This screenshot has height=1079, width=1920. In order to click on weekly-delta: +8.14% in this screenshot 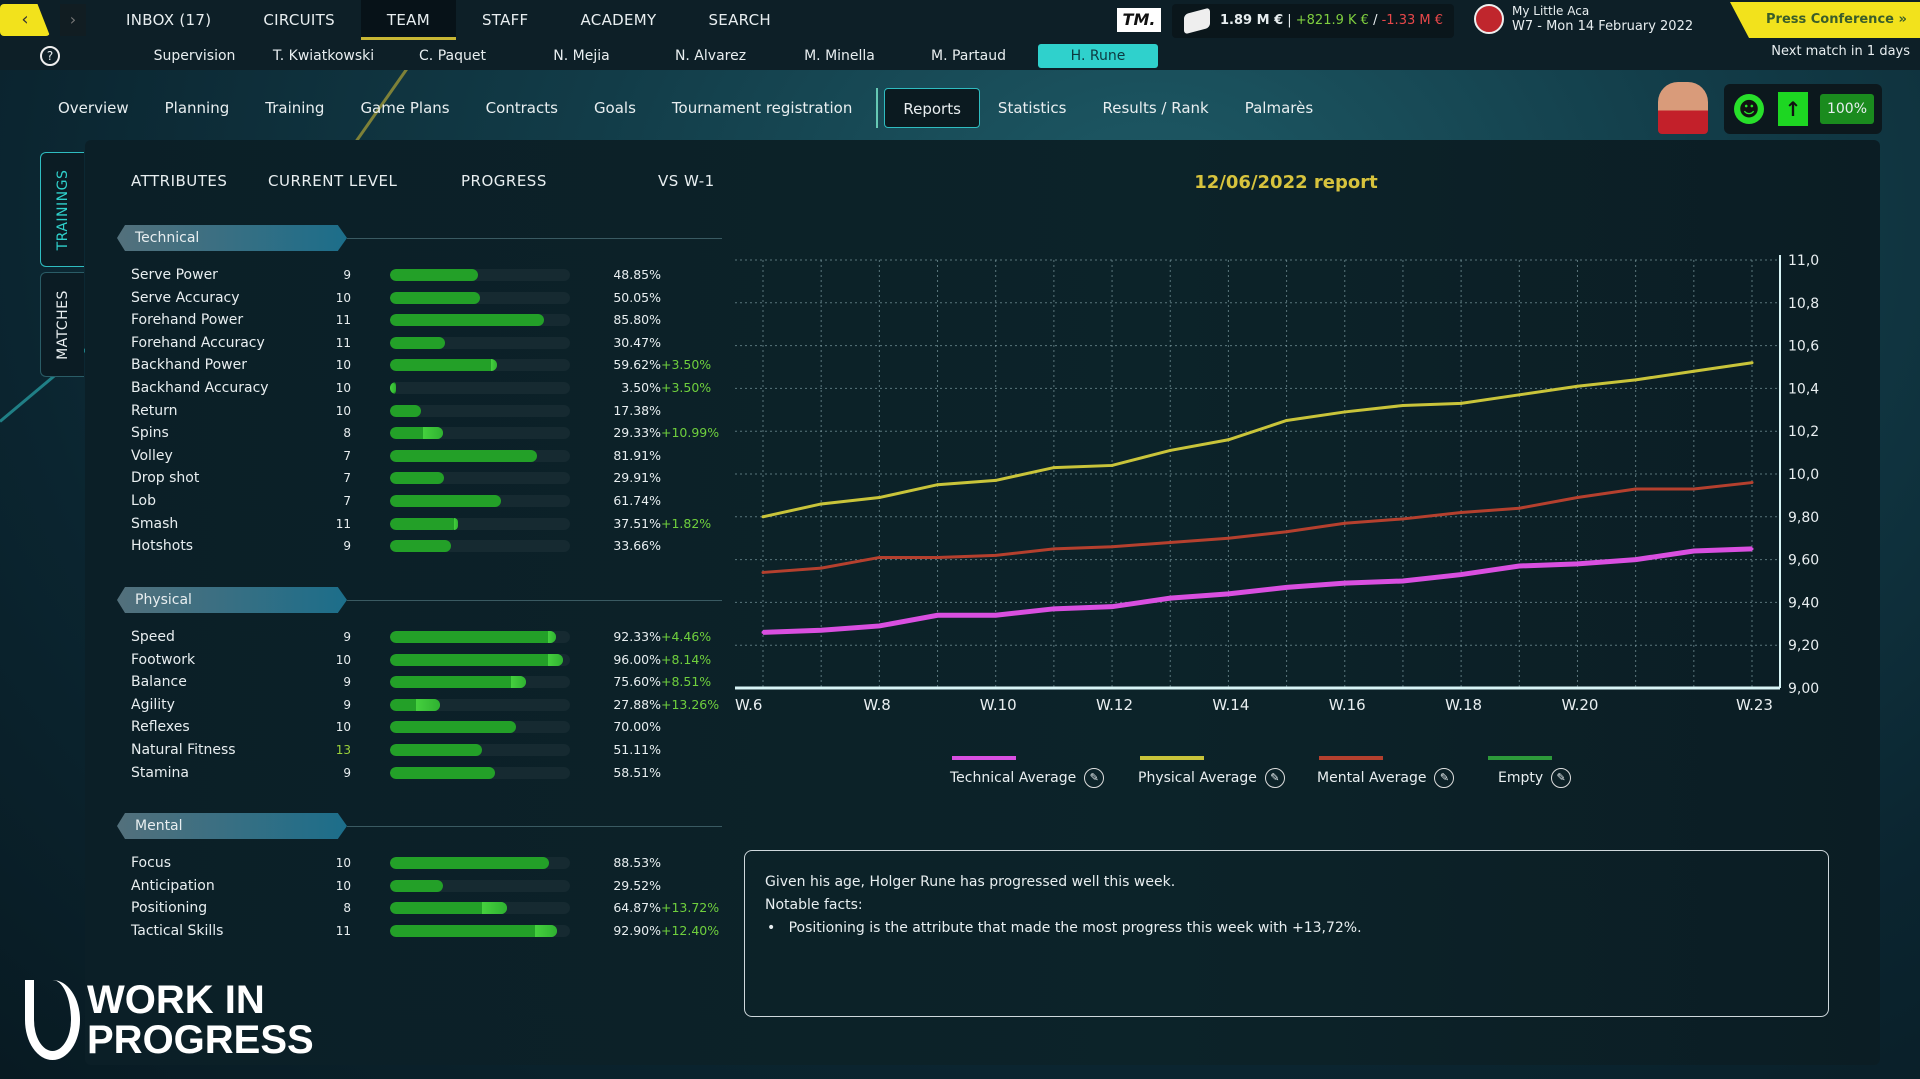, I will do `click(686, 659)`.